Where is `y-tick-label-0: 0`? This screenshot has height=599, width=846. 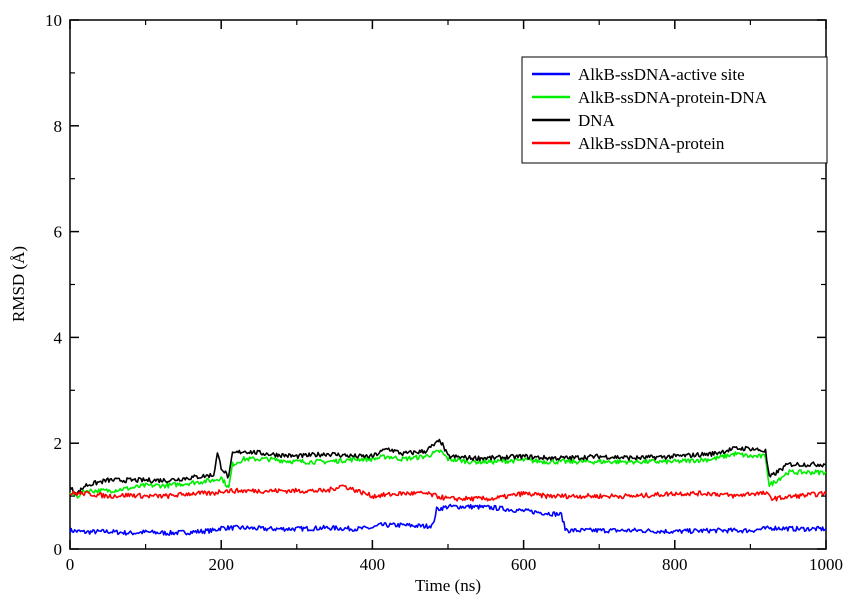
y-tick-label-0: 0 is located at coordinates (58, 549).